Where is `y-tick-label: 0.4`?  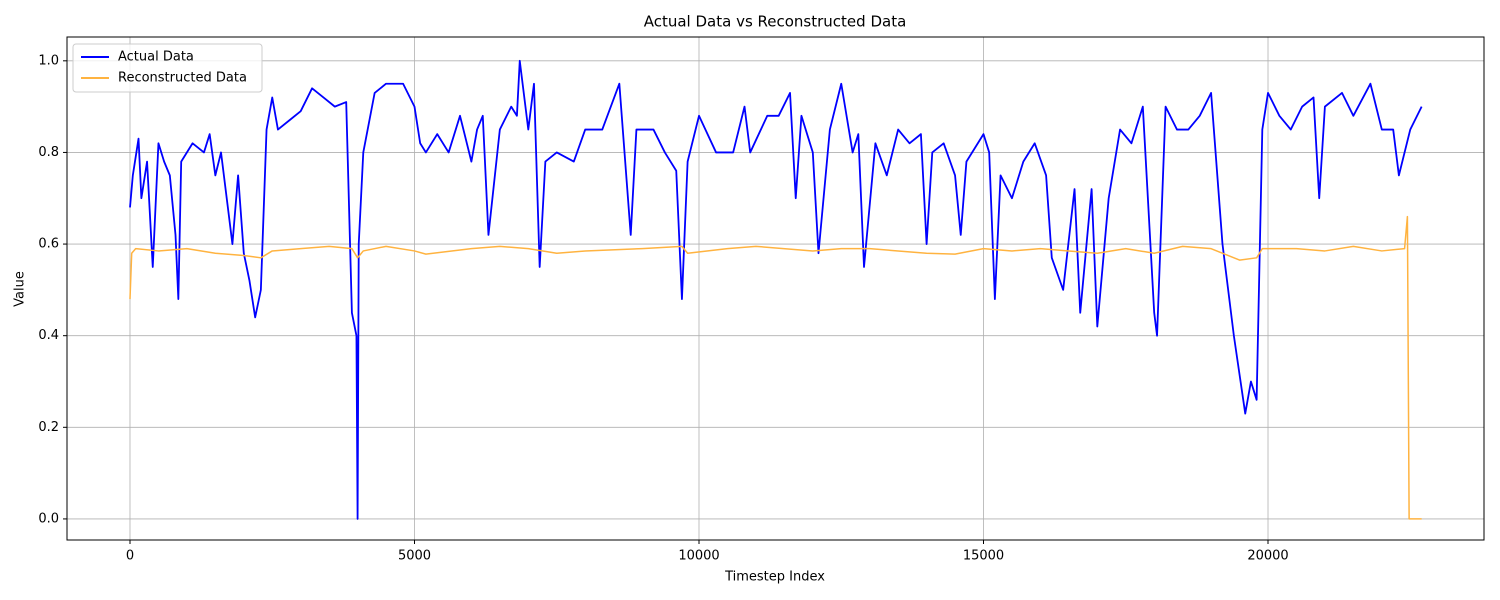
y-tick-label: 0.4 is located at coordinates (48, 335).